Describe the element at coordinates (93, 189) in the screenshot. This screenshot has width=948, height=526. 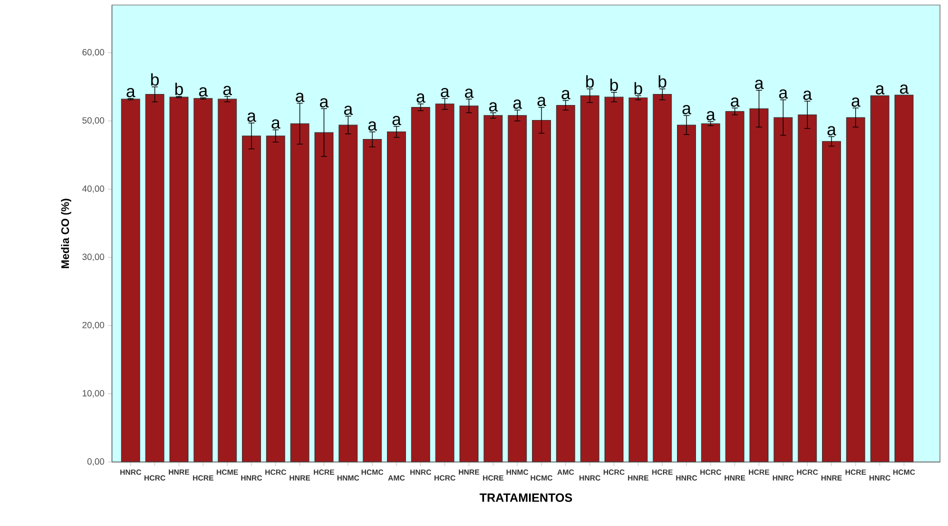
I see `y-tick-label: 40,00` at that location.